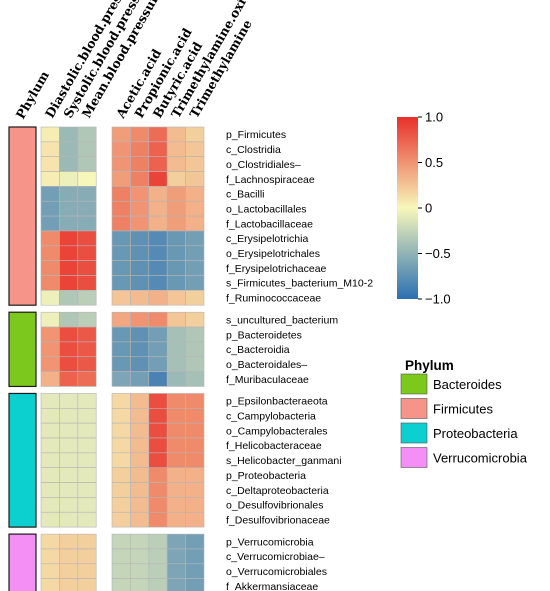  Describe the element at coordinates (256, 135) in the screenshot. I see `row-label: p_Firmicutes` at that location.